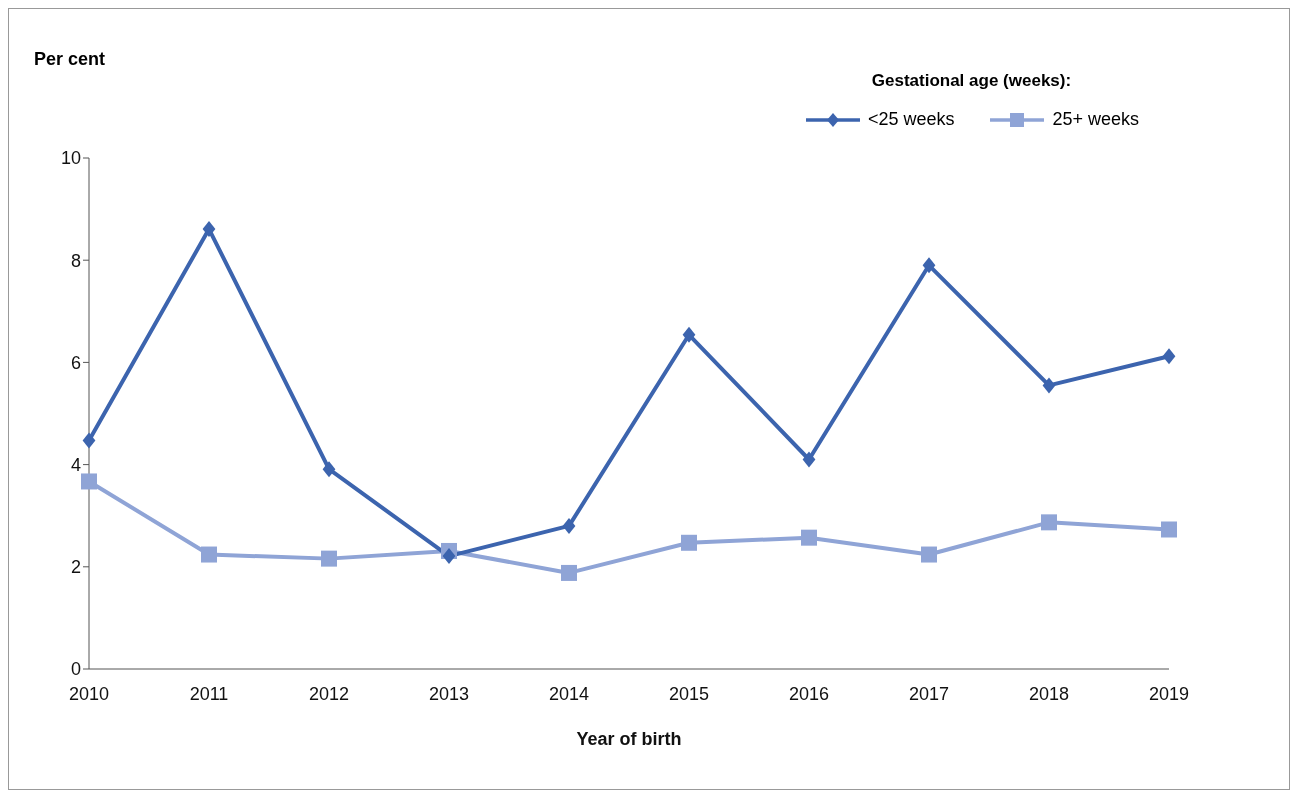 This screenshot has height=796, width=1293. What do you see at coordinates (629, 739) in the screenshot?
I see `x-axis-title: Year of birth` at bounding box center [629, 739].